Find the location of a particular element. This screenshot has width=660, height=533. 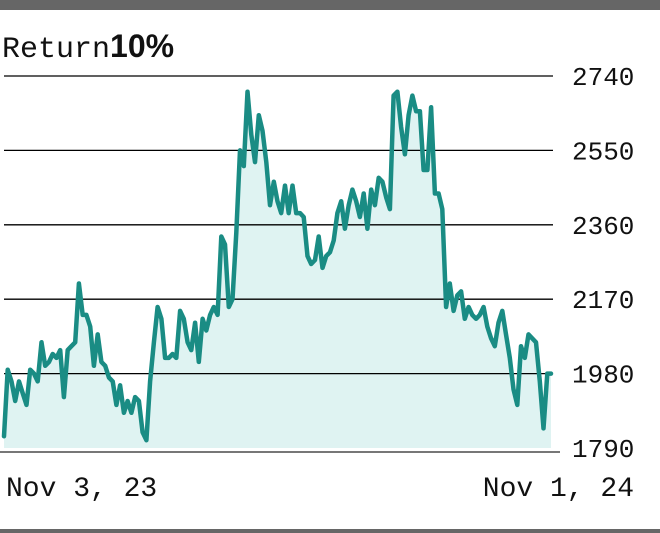

x-axis-labels: Nov 3, 23 Nov 1, 24 is located at coordinates (320, 489).